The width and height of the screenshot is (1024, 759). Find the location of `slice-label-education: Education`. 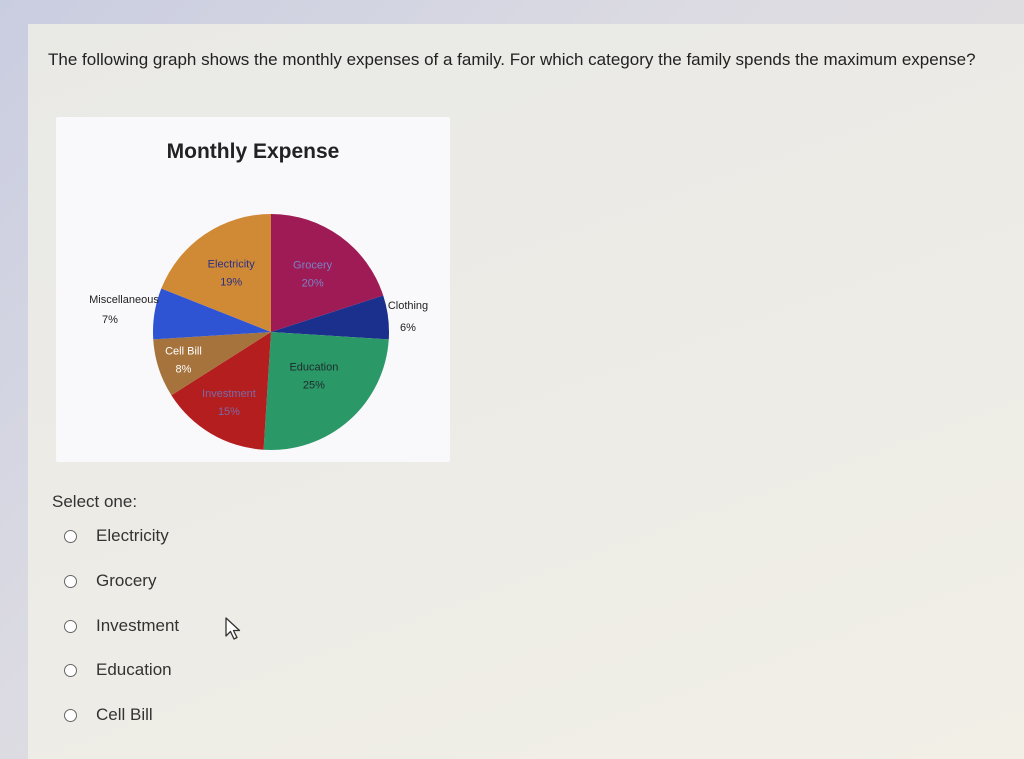

slice-label-education: Education is located at coordinates (313, 368).